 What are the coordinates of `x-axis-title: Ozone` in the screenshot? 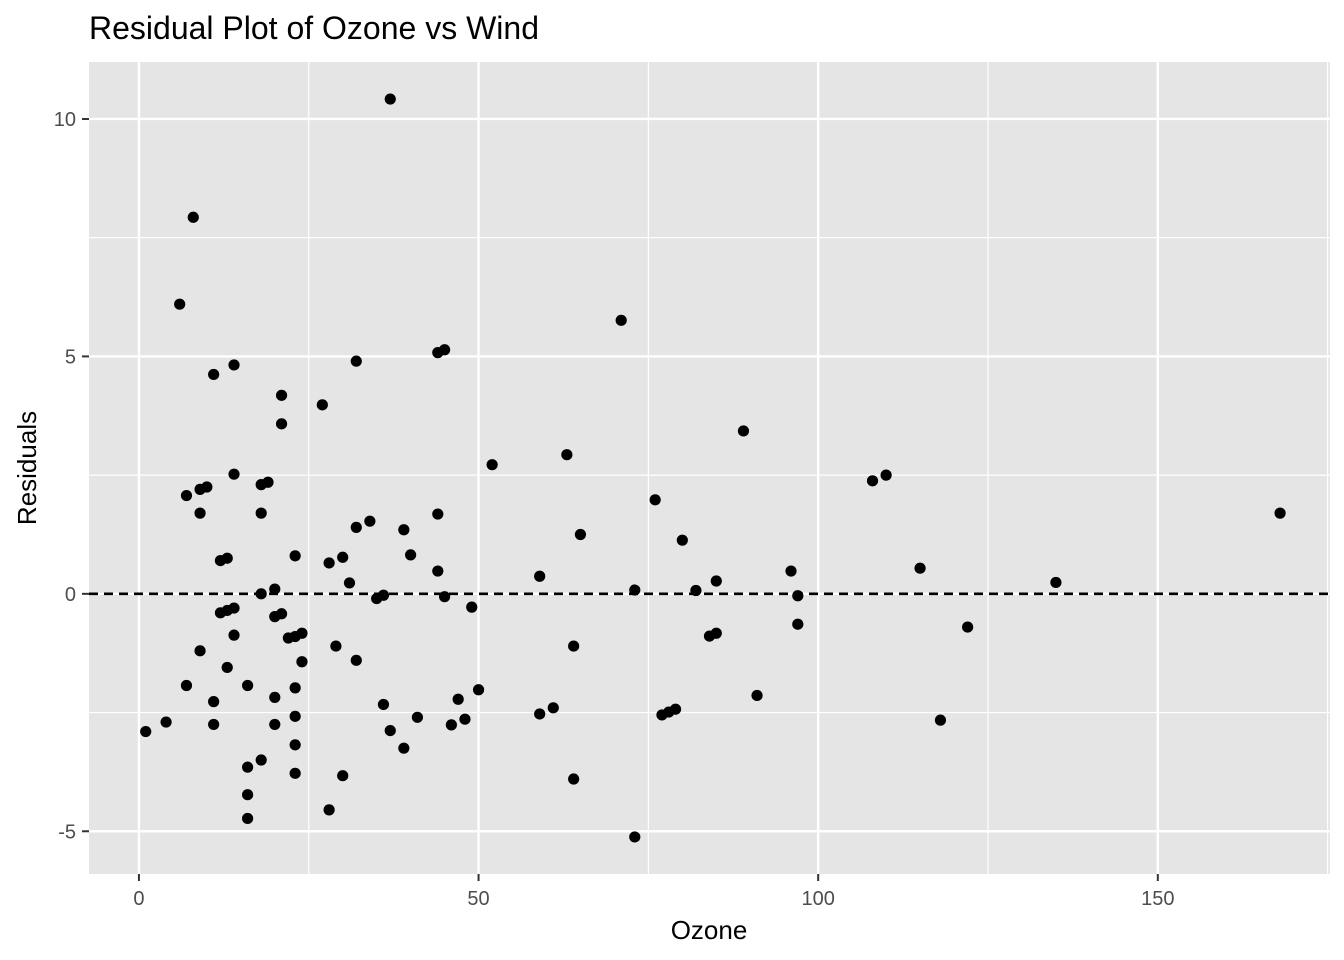 It's located at (709, 930).